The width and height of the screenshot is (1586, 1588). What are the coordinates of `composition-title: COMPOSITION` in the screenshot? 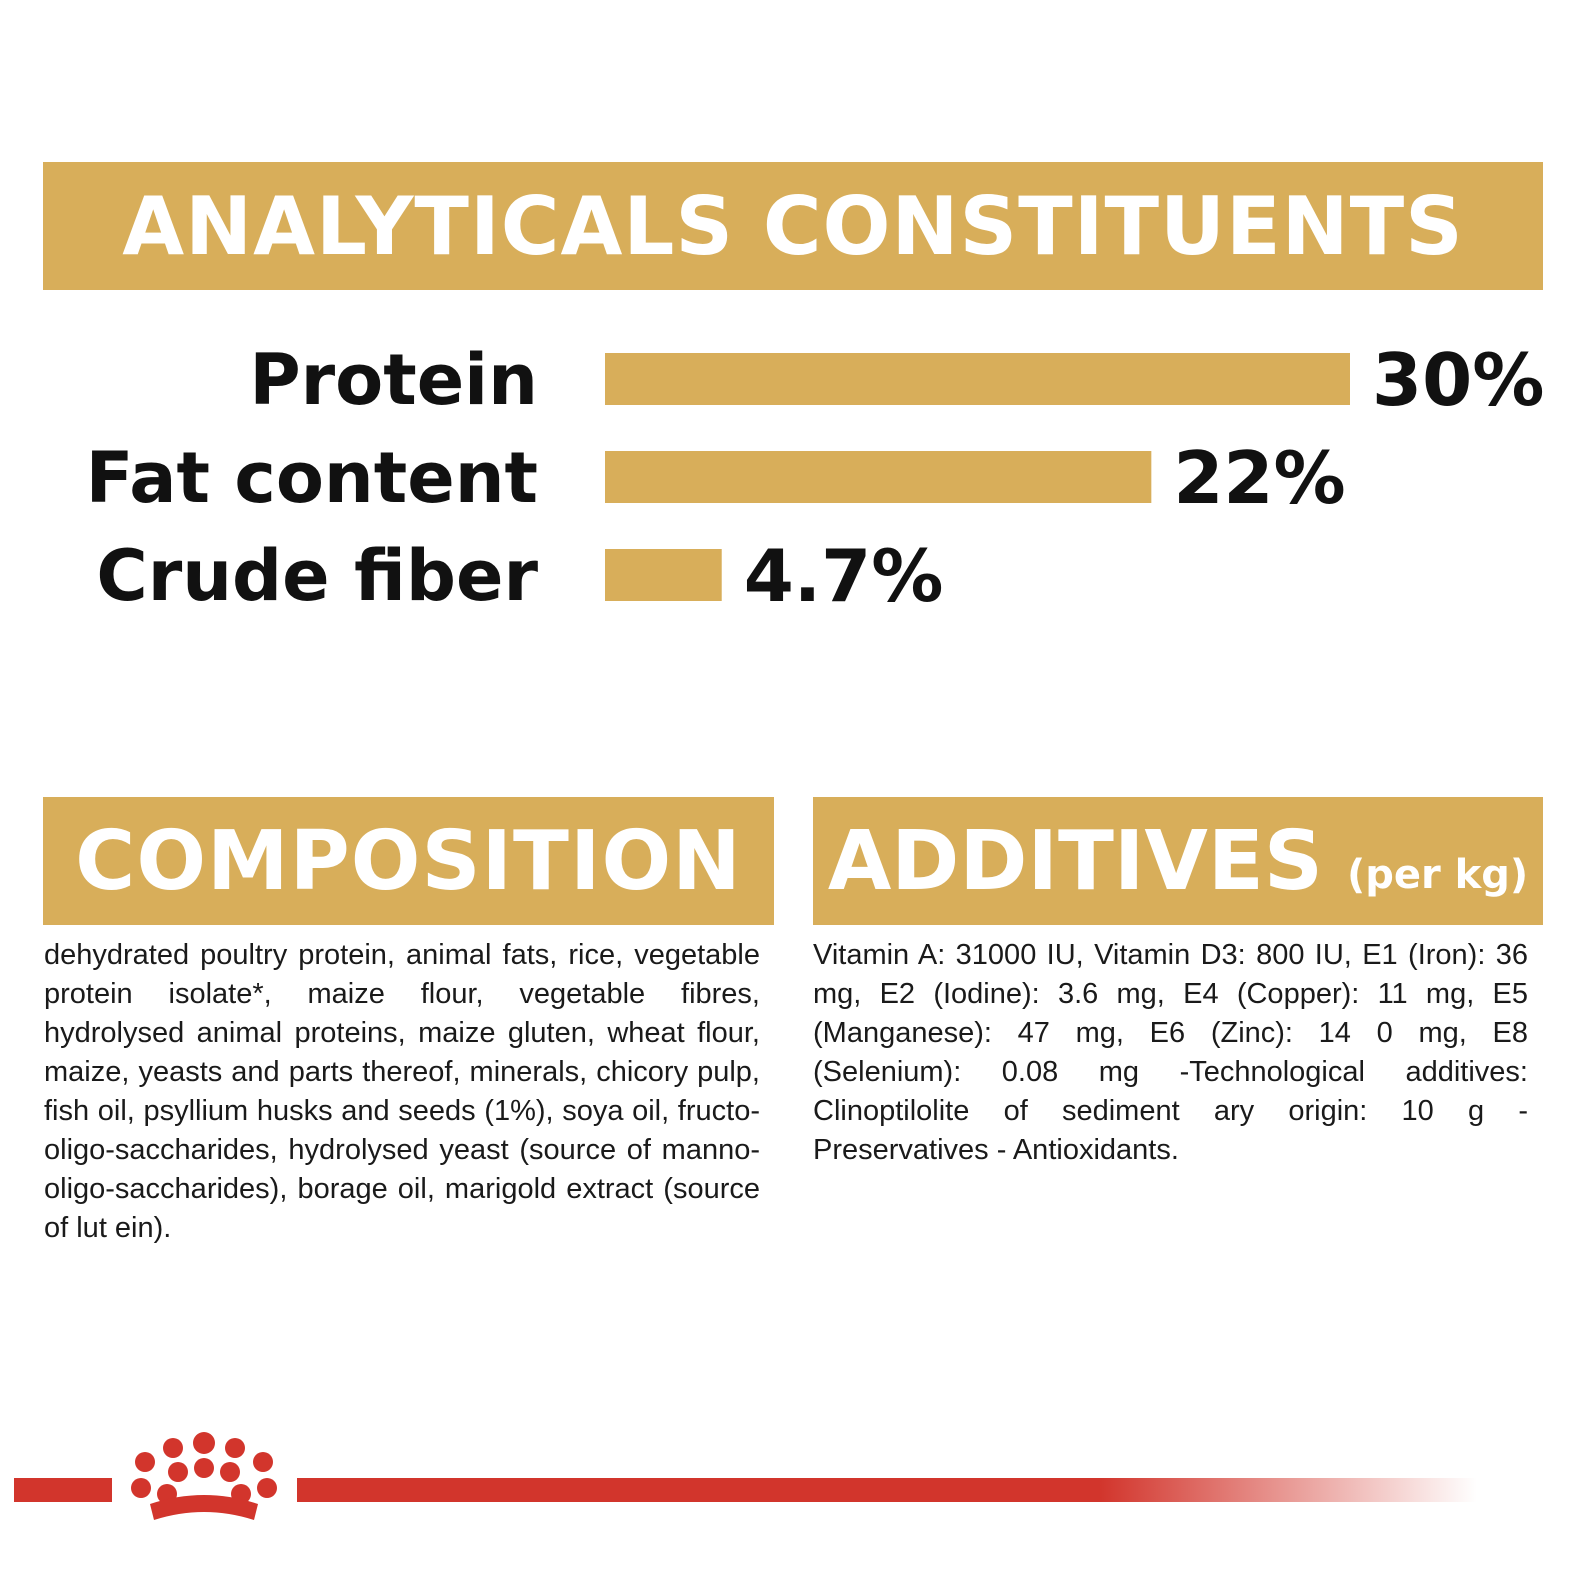 It's located at (408, 861).